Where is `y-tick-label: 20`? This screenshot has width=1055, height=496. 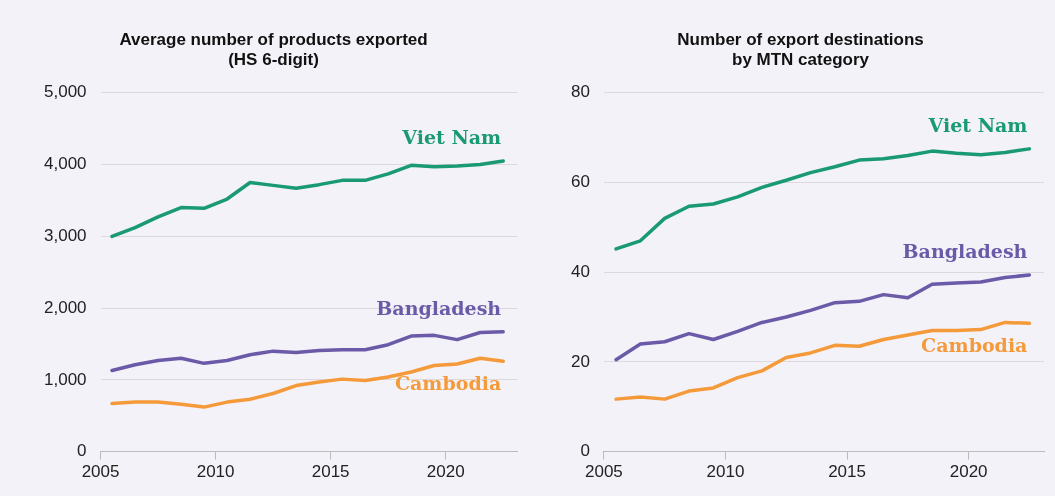
y-tick-label: 20 is located at coordinates (580, 361).